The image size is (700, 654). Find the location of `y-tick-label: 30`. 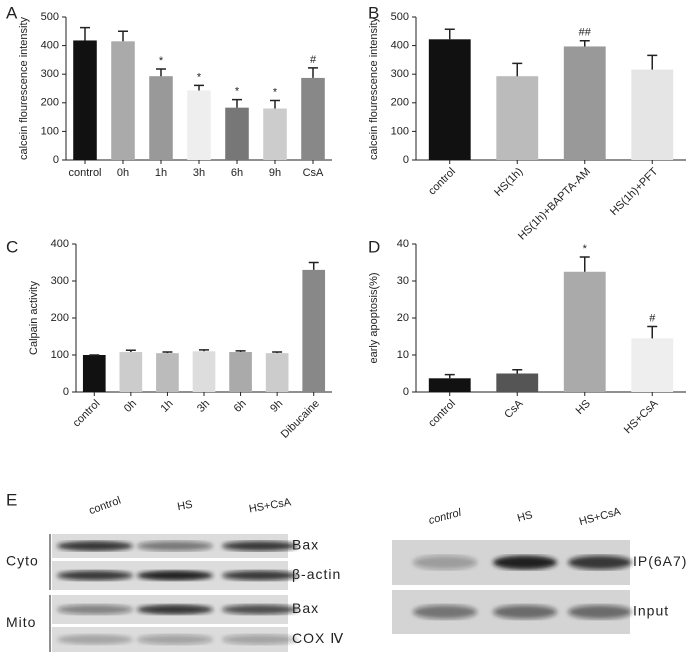

y-tick-label: 30 is located at coordinates (403, 281).